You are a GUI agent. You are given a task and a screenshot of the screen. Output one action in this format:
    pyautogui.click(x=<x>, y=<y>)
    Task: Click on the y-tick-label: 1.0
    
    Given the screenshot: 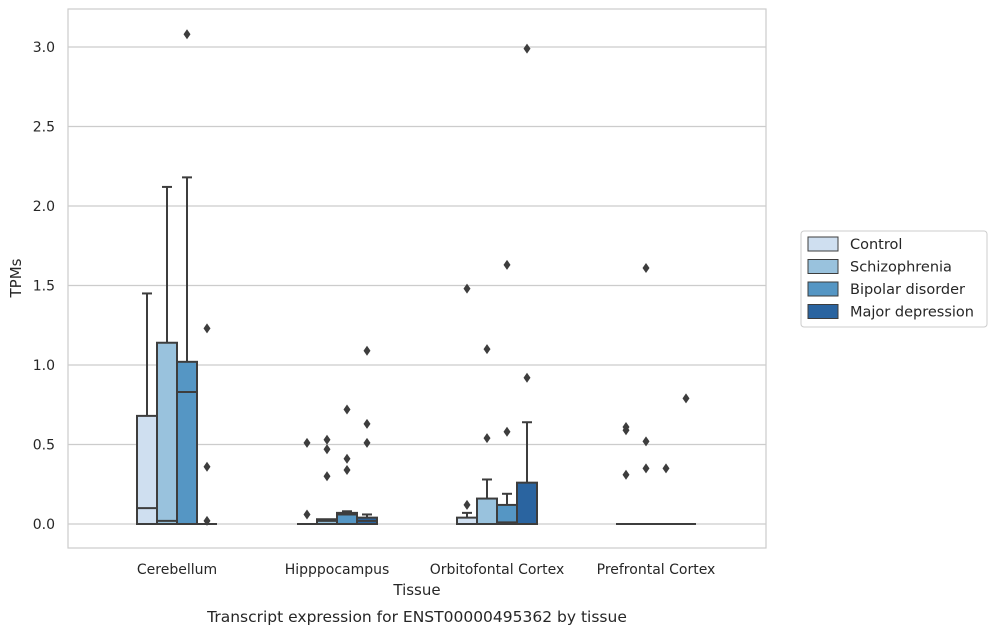 What is the action you would take?
    pyautogui.click(x=44, y=366)
    